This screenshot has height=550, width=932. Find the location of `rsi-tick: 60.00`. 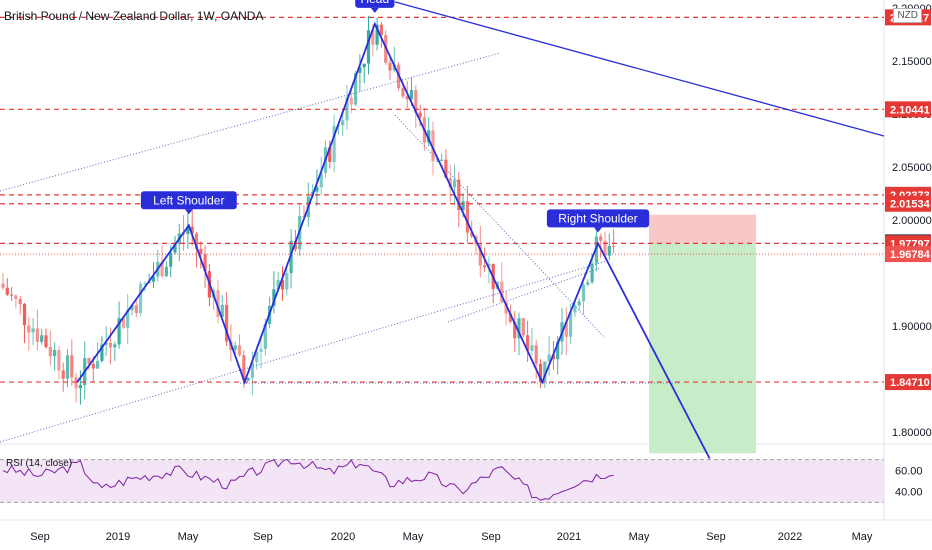

rsi-tick: 60.00 is located at coordinates (909, 471).